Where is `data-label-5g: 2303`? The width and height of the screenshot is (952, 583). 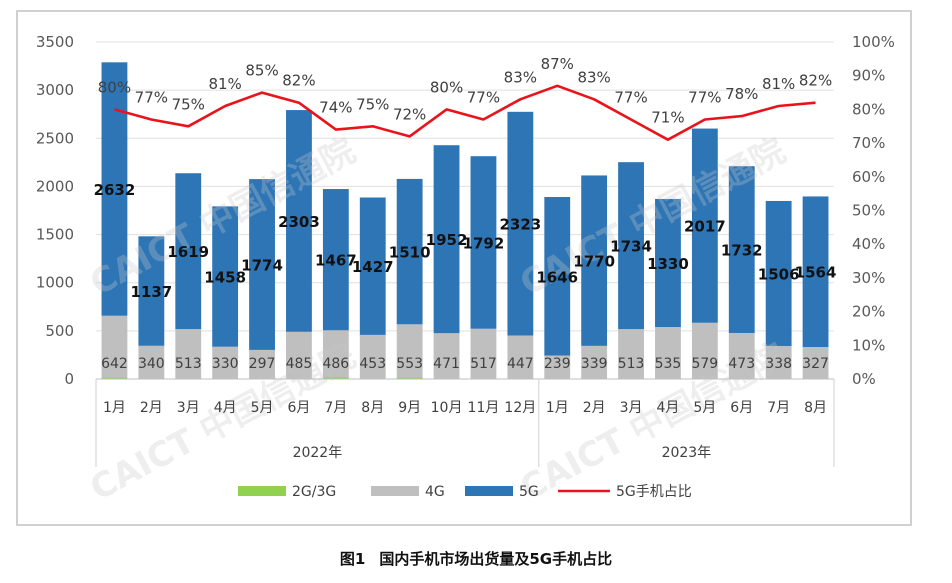
data-label-5g: 2303 is located at coordinates (299, 222).